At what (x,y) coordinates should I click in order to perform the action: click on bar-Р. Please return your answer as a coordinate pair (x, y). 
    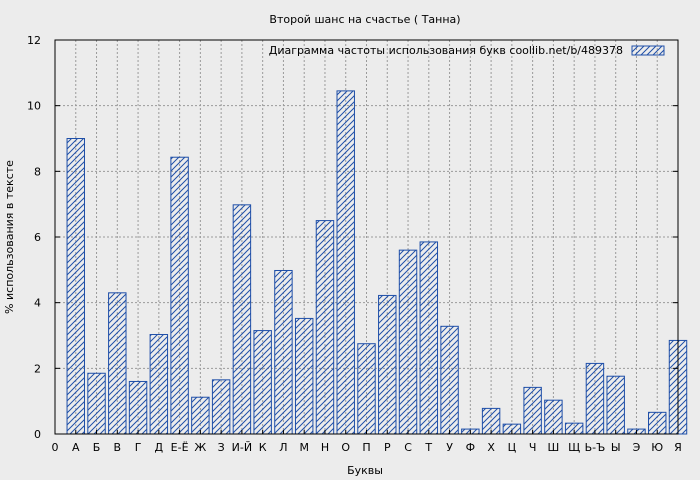
    Looking at the image, I should click on (387, 364).